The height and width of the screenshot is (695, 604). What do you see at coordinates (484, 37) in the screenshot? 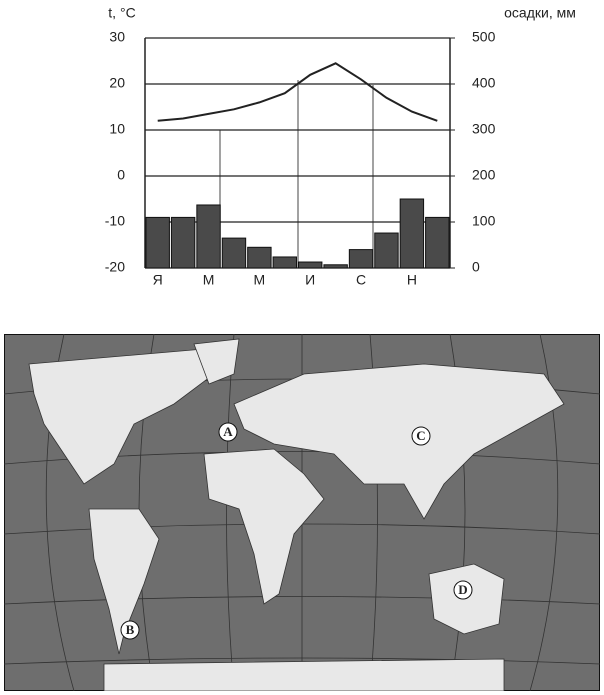
I see `y2-tick-label: 500` at bounding box center [484, 37].